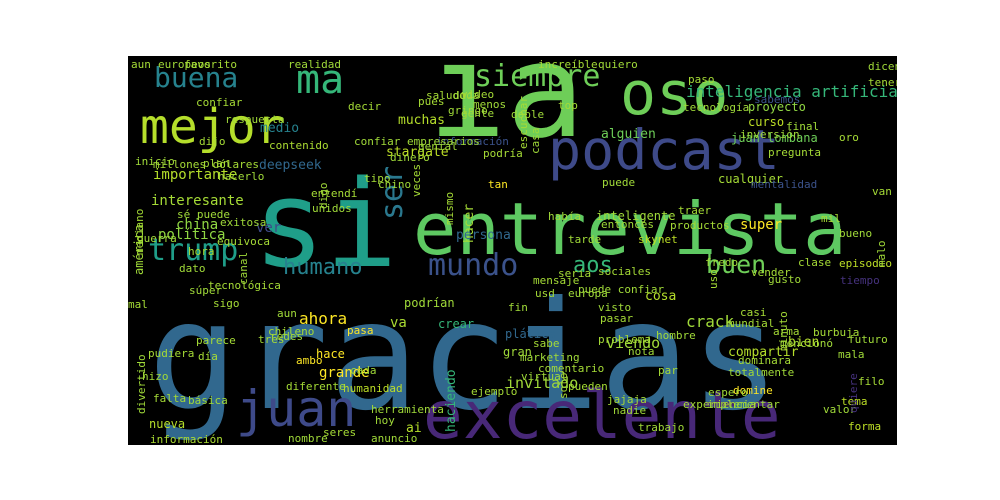 This screenshot has width=1000, height=500. Describe the element at coordinates (472, 141) in the screenshot. I see `word-informaci-n: información` at that location.